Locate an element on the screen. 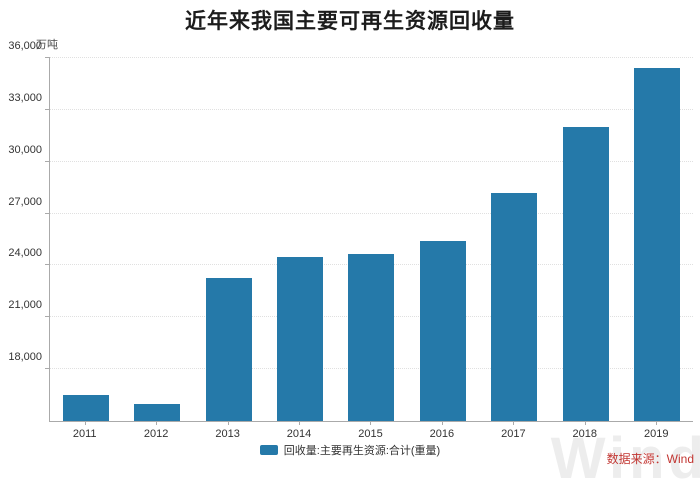 The image size is (700, 491). x-axis-slot: 2012 is located at coordinates (155, 431).